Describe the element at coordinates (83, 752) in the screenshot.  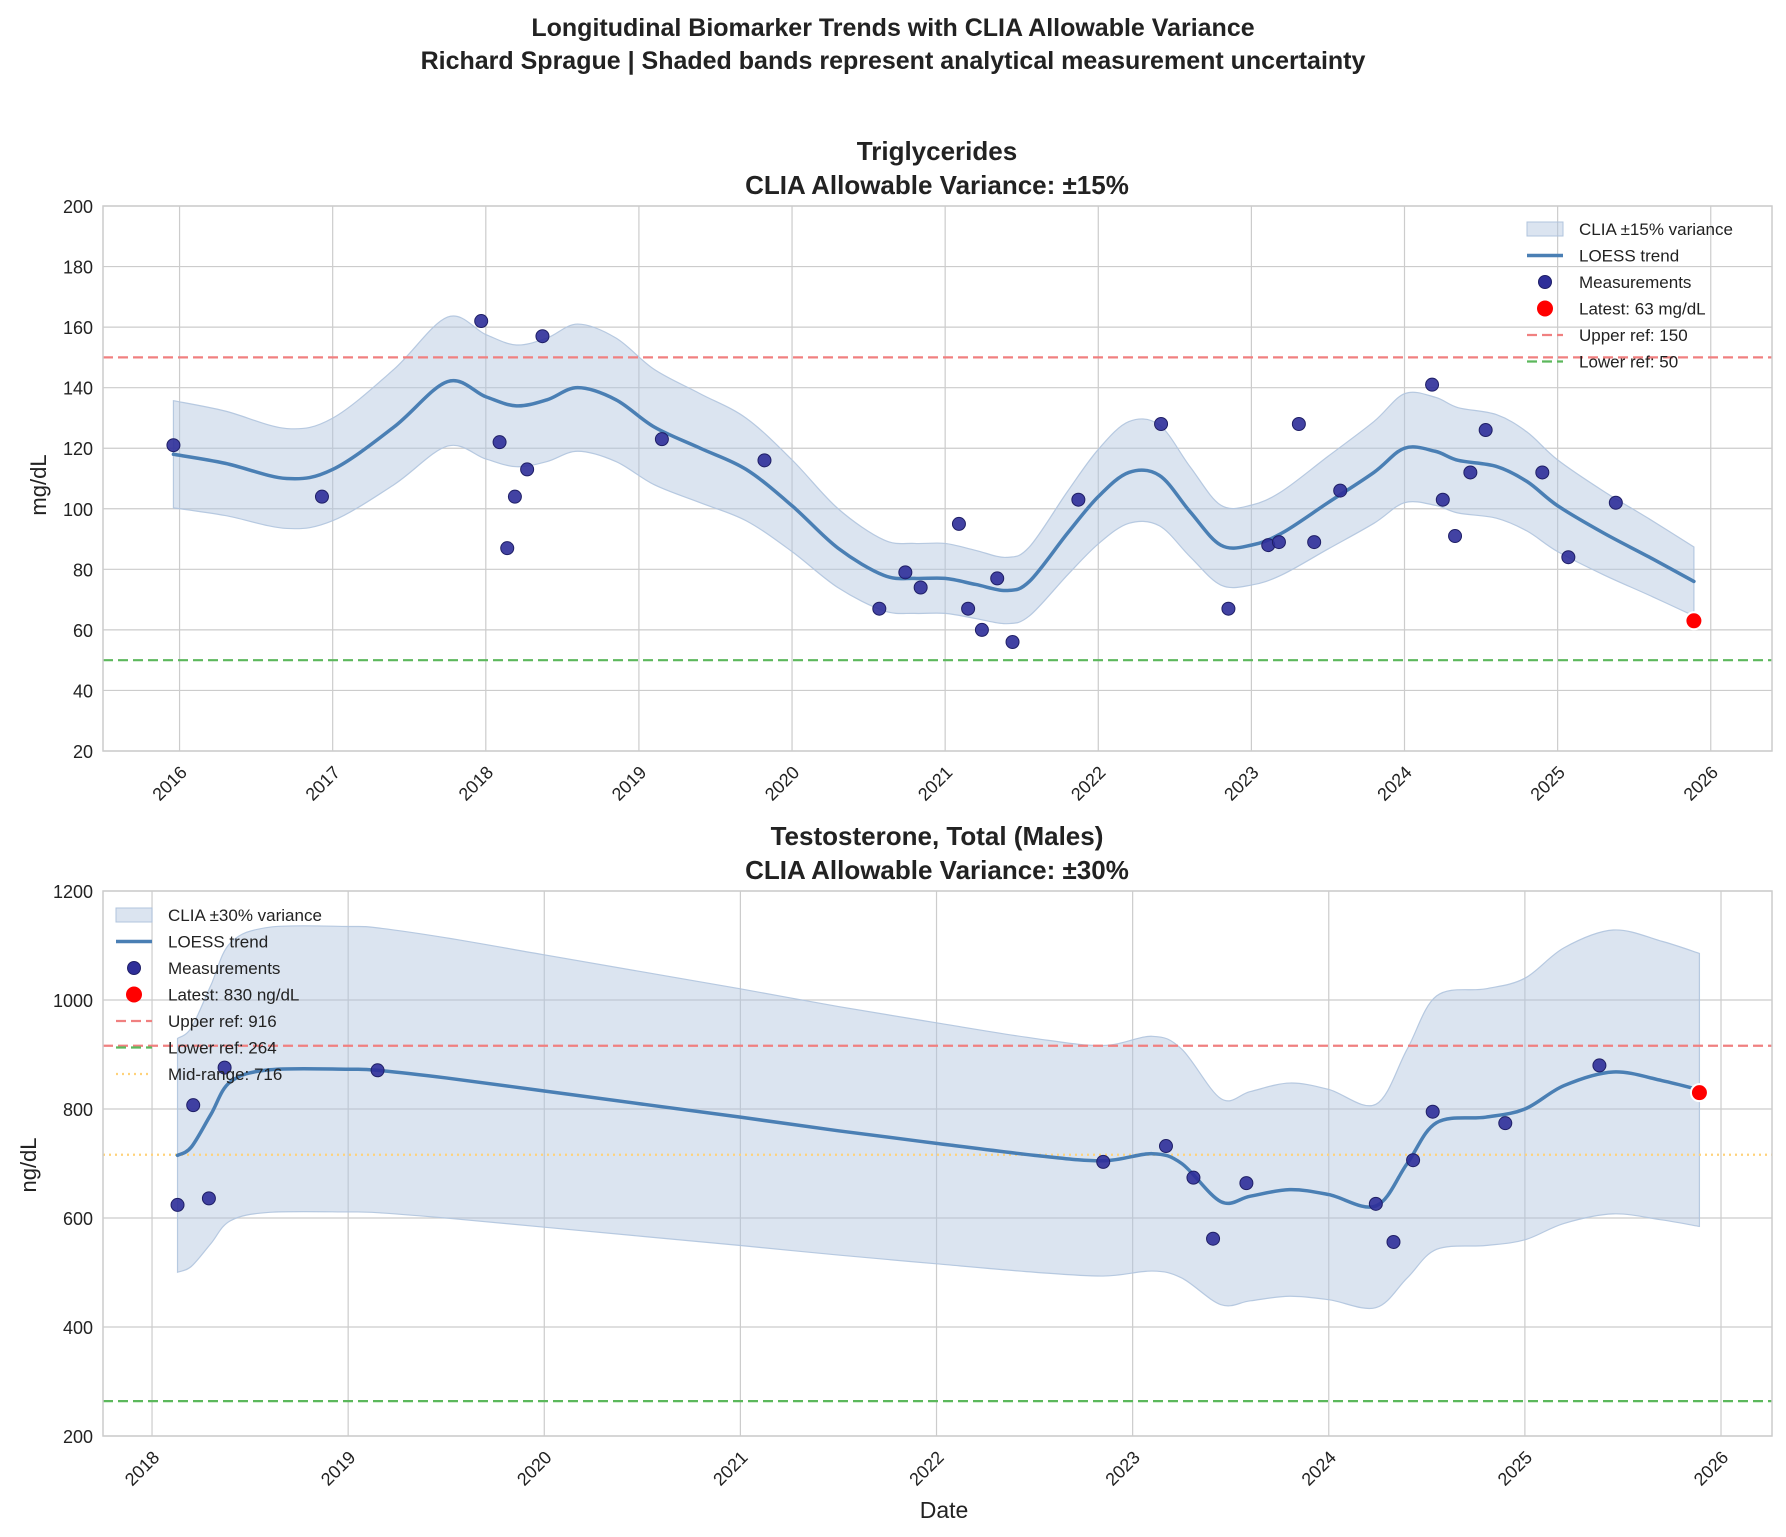
I see `y-tick-label: 20` at that location.